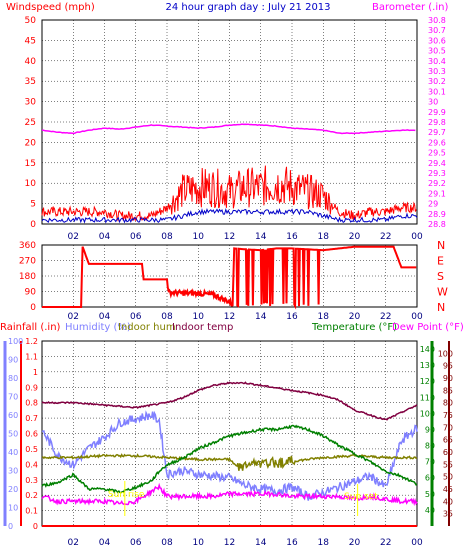 The height and width of the screenshot is (555, 469). What do you see at coordinates (448, 378) in the screenshot?
I see `dewpoint-tick-label: 90` at bounding box center [448, 378].